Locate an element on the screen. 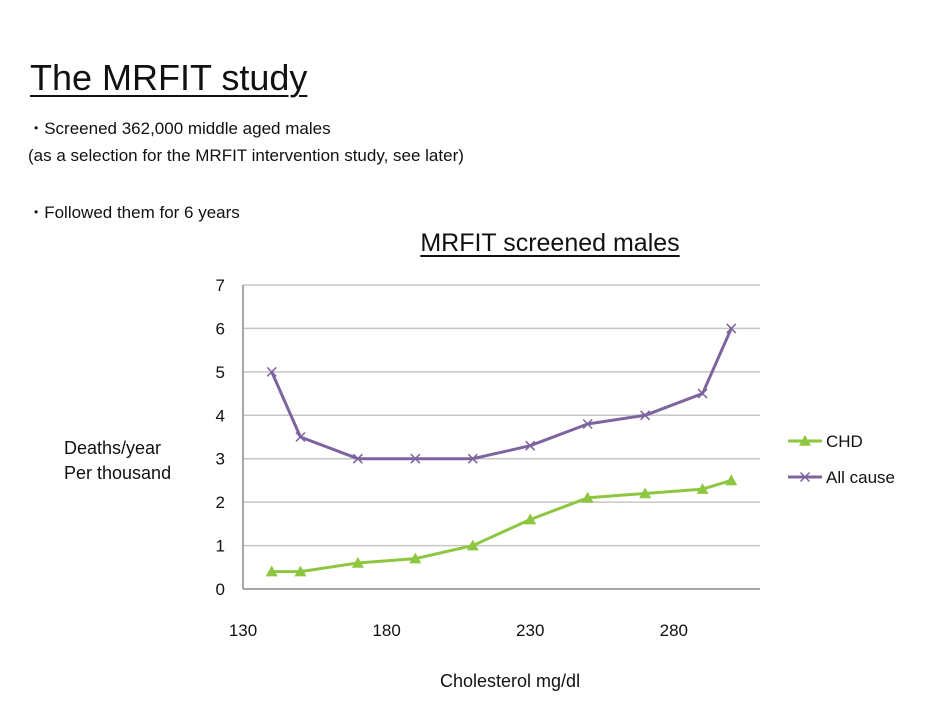  bullet-text: Screened 362,000 middle aged males is located at coordinates (187, 128).